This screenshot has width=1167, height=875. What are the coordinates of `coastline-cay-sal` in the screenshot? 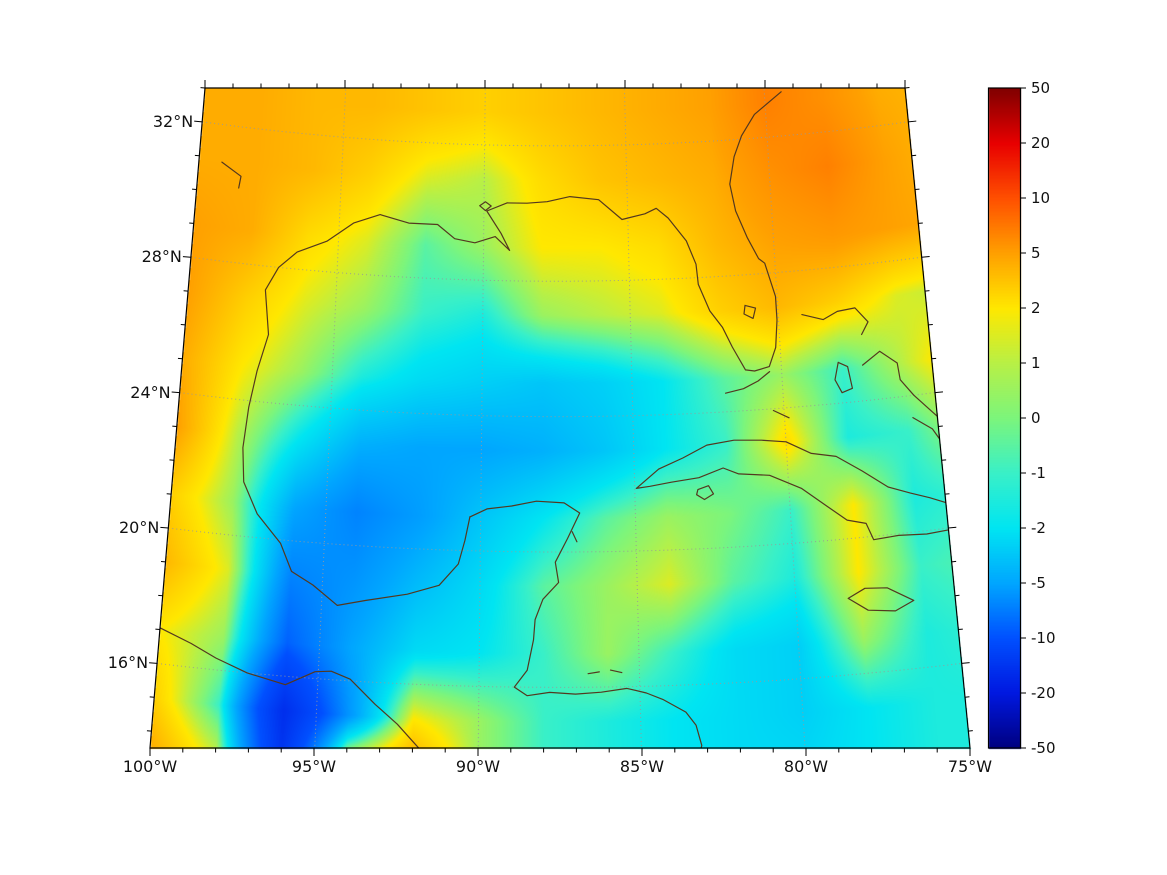 It's located at (781, 414).